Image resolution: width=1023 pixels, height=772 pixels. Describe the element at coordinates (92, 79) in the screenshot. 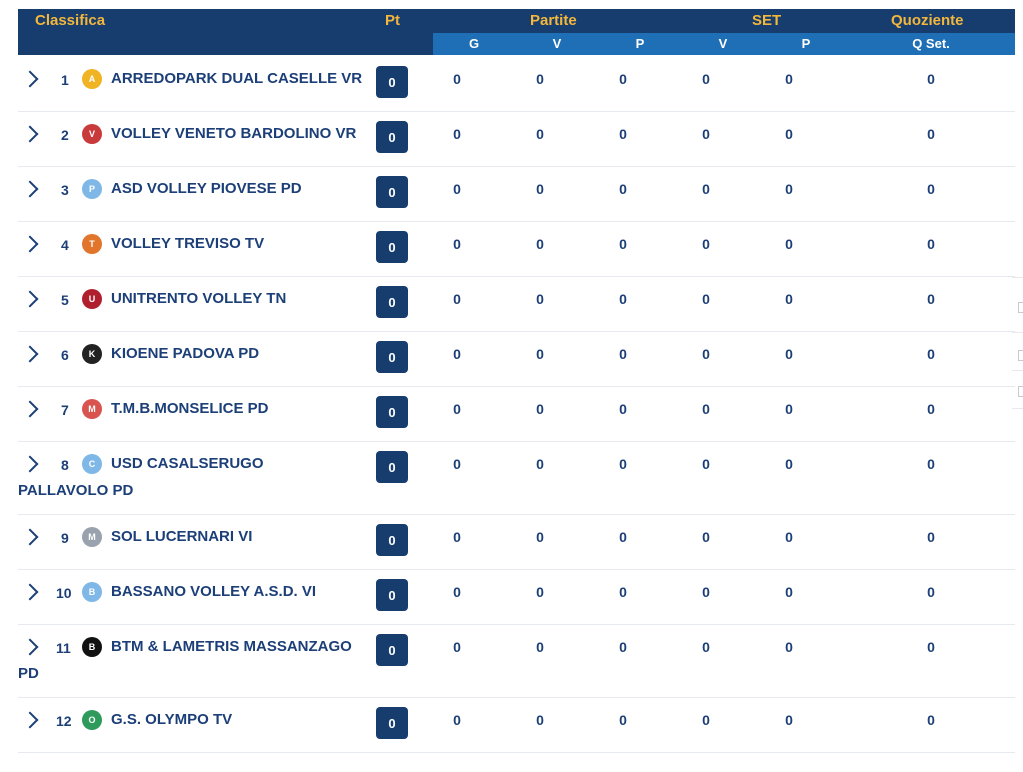

I see `team-logo-icon: A` at that location.